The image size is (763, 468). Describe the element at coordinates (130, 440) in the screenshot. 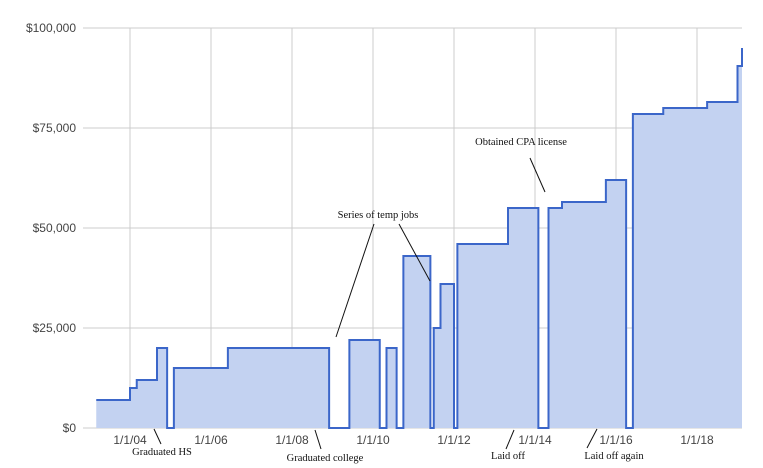

I see `x-tick-label: 1/1/04` at that location.